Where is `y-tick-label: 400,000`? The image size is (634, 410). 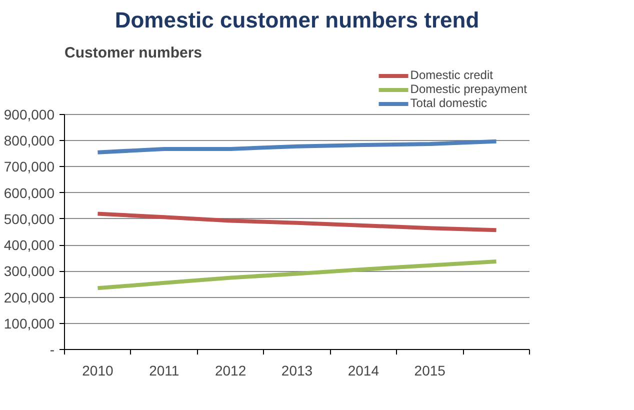 y-tick-label: 400,000 is located at coordinates (29, 245).